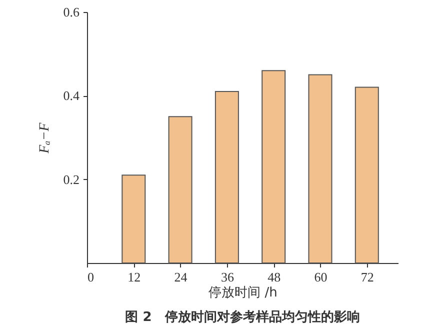 The height and width of the screenshot is (331, 443). Describe the element at coordinates (227, 277) in the screenshot. I see `x-tick-label: 36` at that location.